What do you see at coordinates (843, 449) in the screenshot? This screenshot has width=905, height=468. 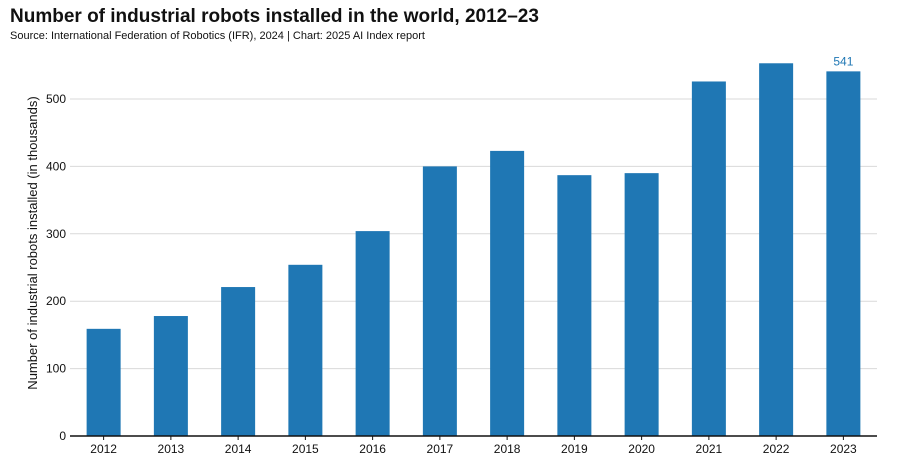 I see `x-tick-label: 2023` at bounding box center [843, 449].